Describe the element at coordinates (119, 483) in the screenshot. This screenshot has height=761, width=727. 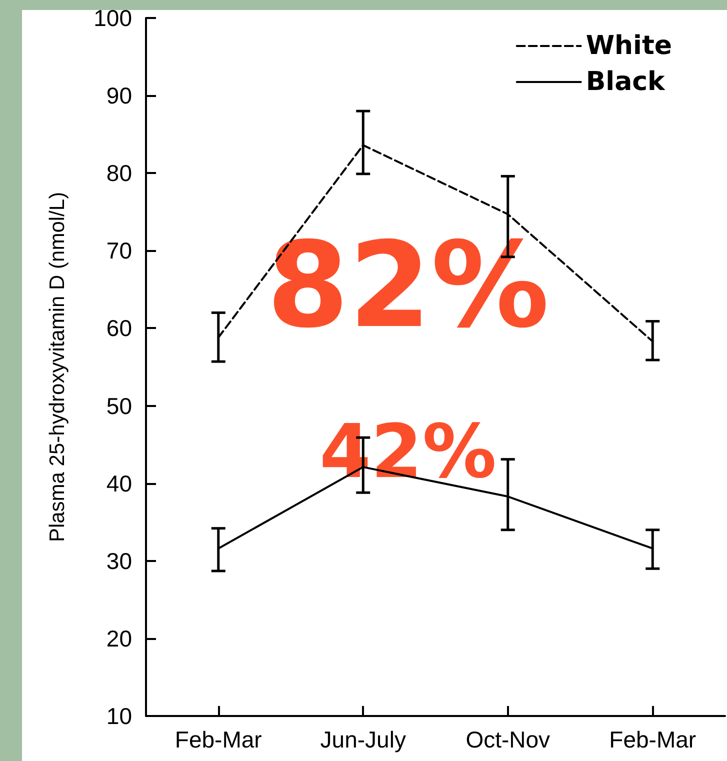
I see `y-tick-label: 40` at that location.